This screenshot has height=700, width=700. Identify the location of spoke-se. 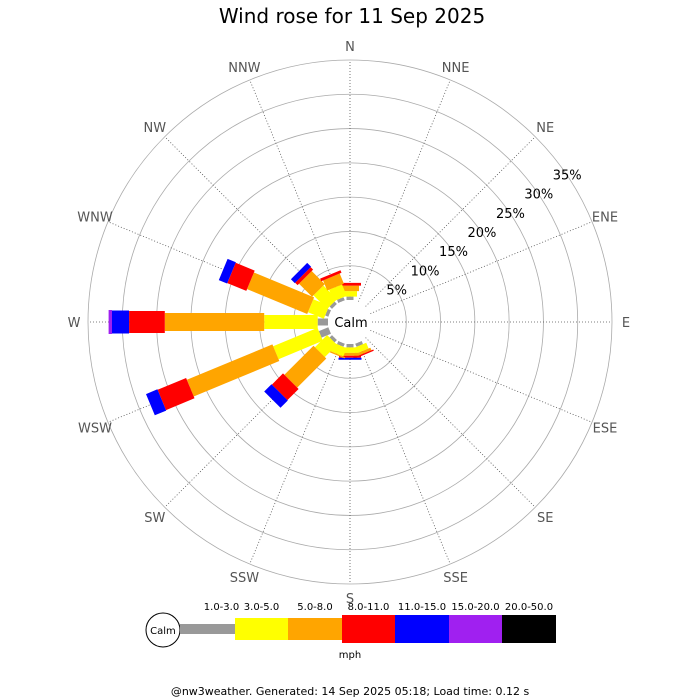
(450, 422).